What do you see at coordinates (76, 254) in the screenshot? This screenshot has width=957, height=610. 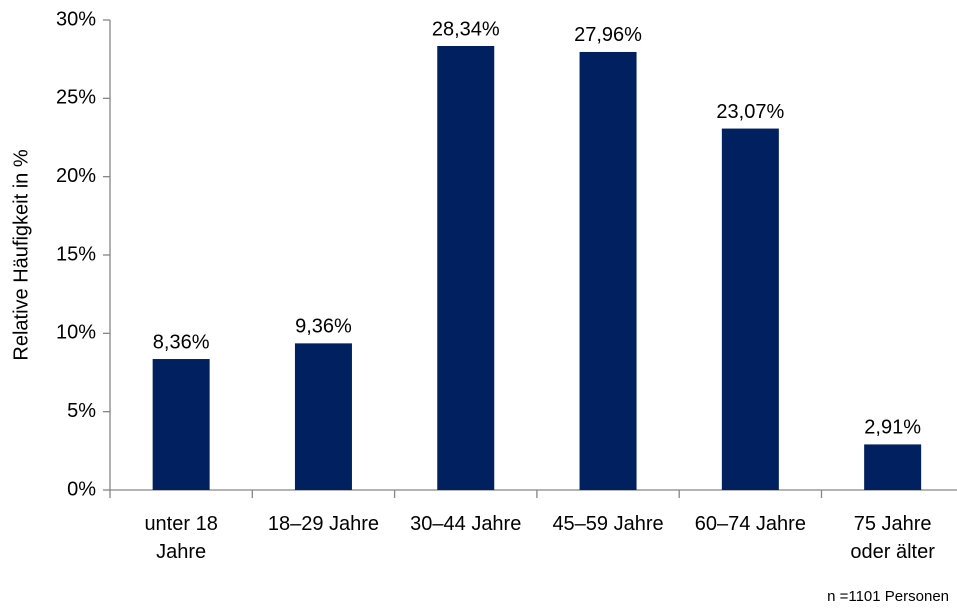 I see `y-tick-label: 15%` at bounding box center [76, 254].